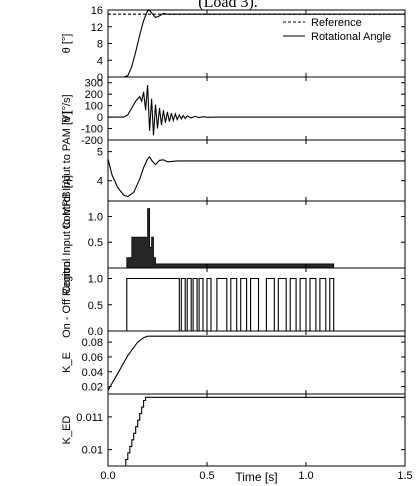 Image resolution: width=417 pixels, height=486 pixels. I want to click on series-pam-input-line, so click(256, 176).